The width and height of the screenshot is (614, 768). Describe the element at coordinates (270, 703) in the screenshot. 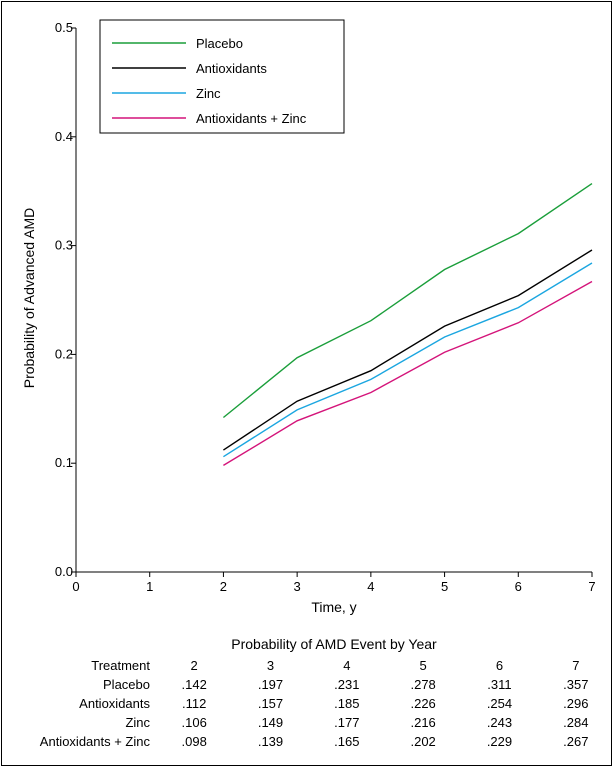

I see `table-cell: .157` at that location.